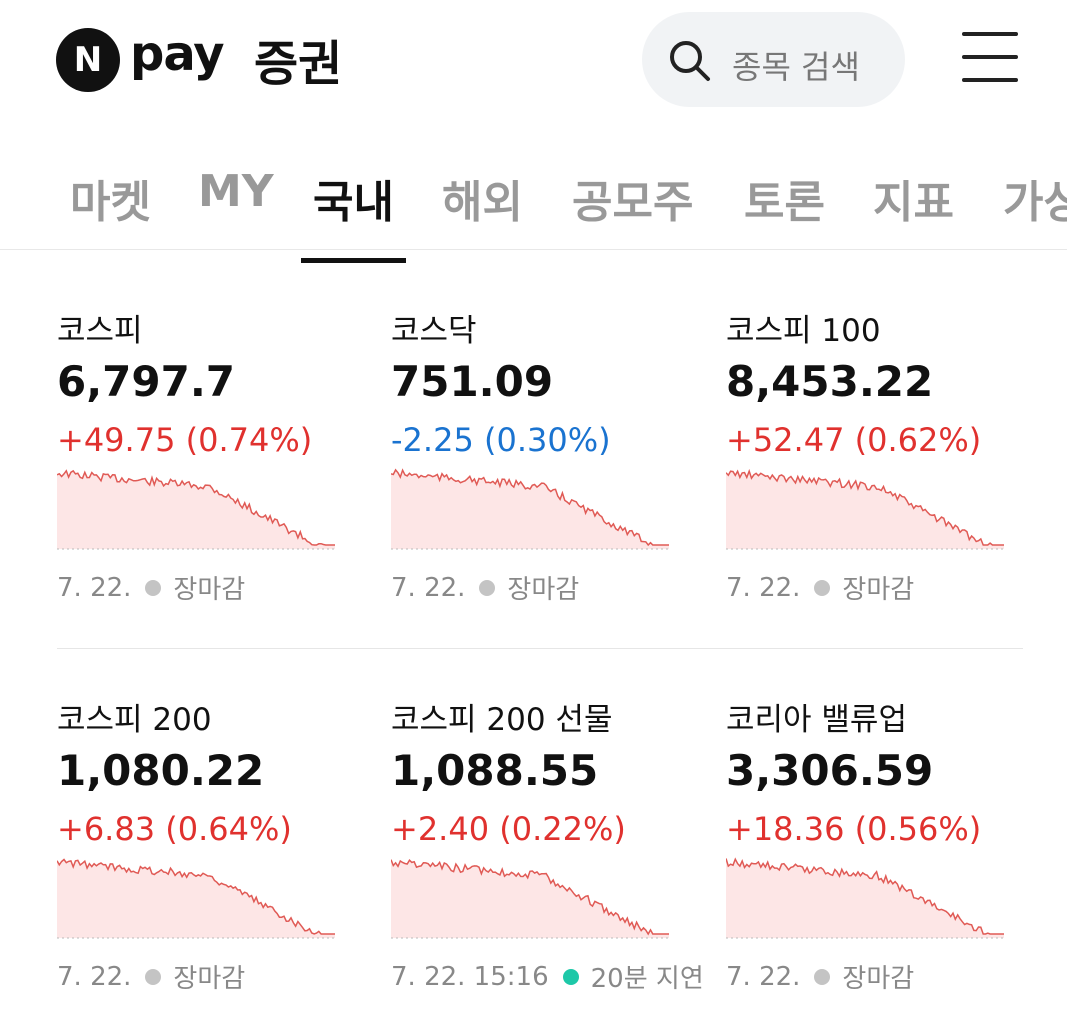 The height and width of the screenshot is (1034, 1067). I want to click on index-card: 코스피 200 1,080.22 +6.83 (0.64%) 7. 22. 장마감, so click(207, 864).